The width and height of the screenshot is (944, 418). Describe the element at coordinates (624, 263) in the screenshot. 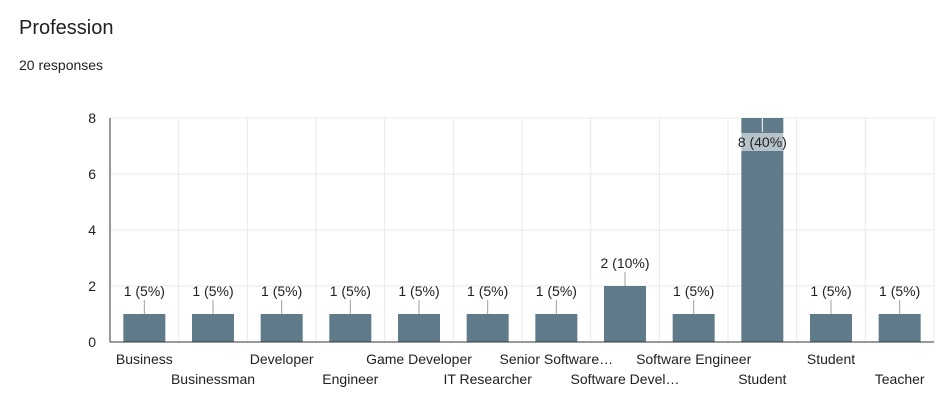

I see `data-label: 2 (10%)` at that location.